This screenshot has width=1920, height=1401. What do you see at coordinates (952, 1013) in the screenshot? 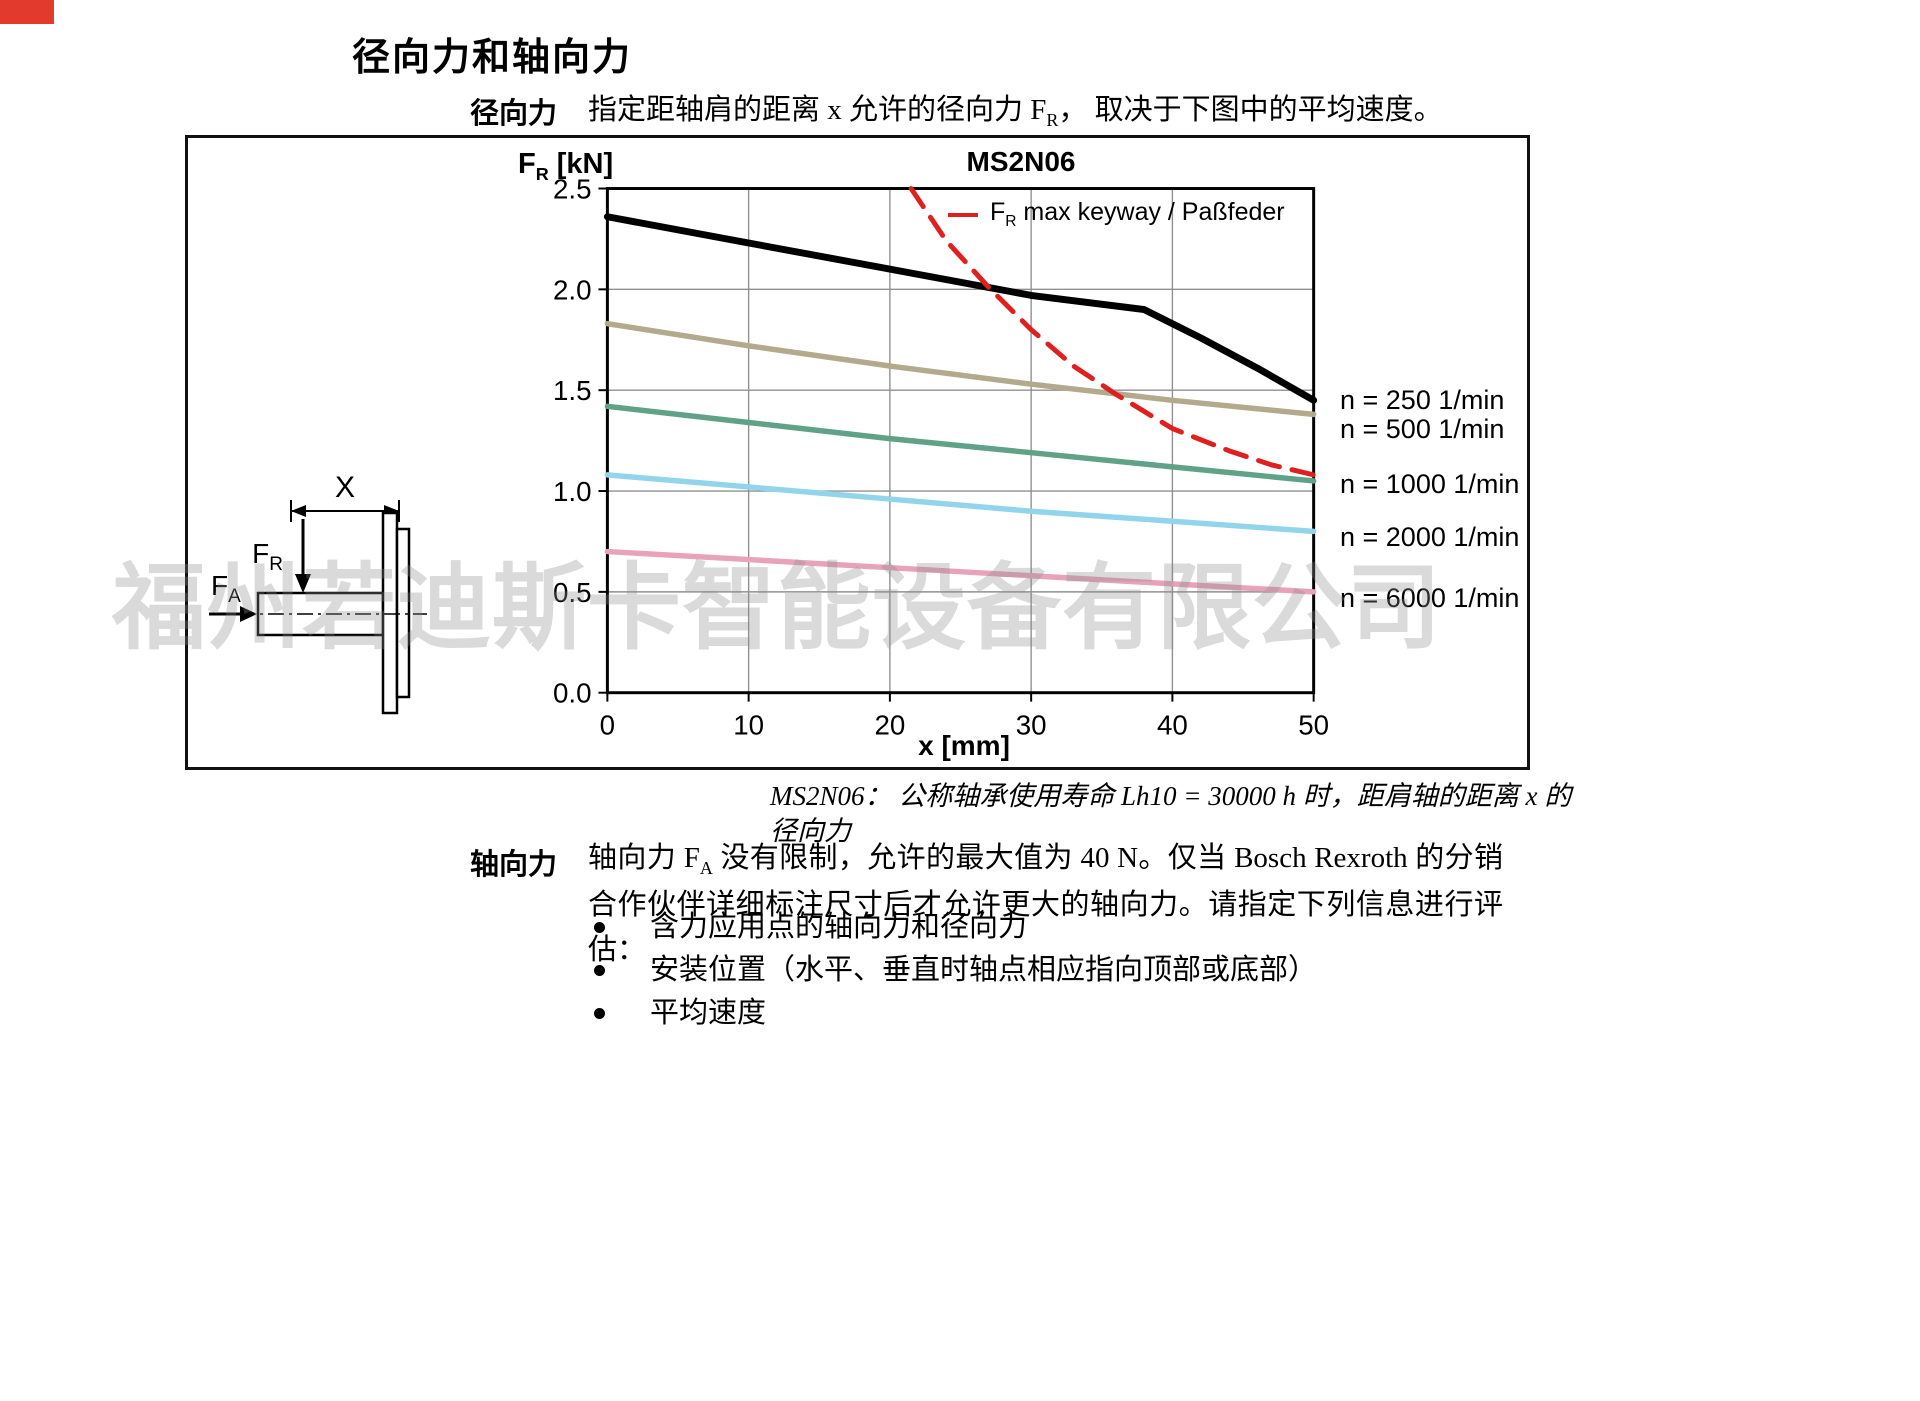
I see `list-item: 平均速度` at bounding box center [952, 1013].